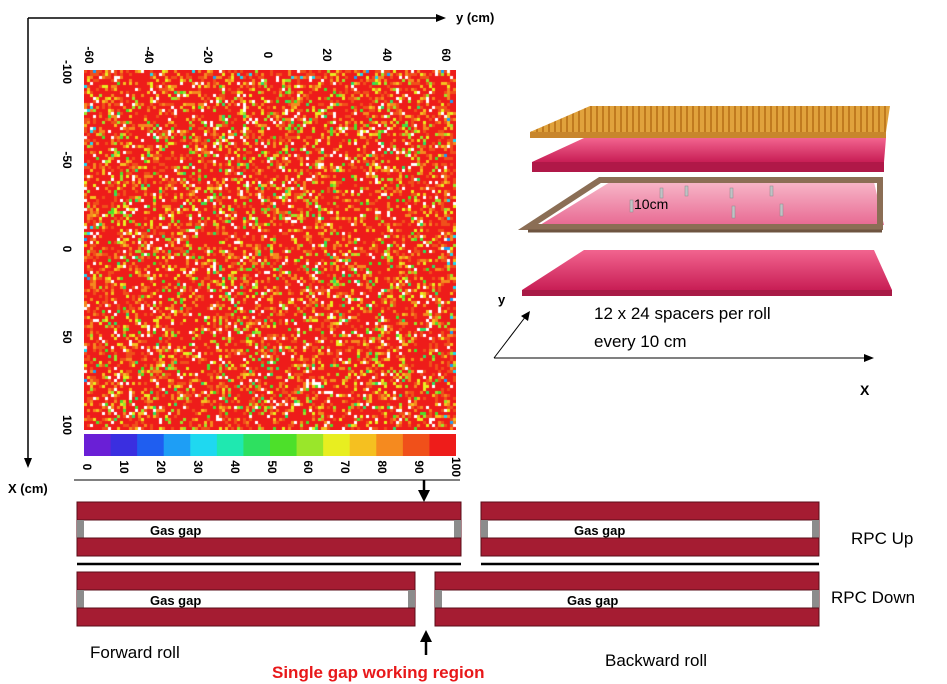 This screenshot has width=947, height=684. I want to click on single-gap-label: Single gap working region, so click(378, 672).